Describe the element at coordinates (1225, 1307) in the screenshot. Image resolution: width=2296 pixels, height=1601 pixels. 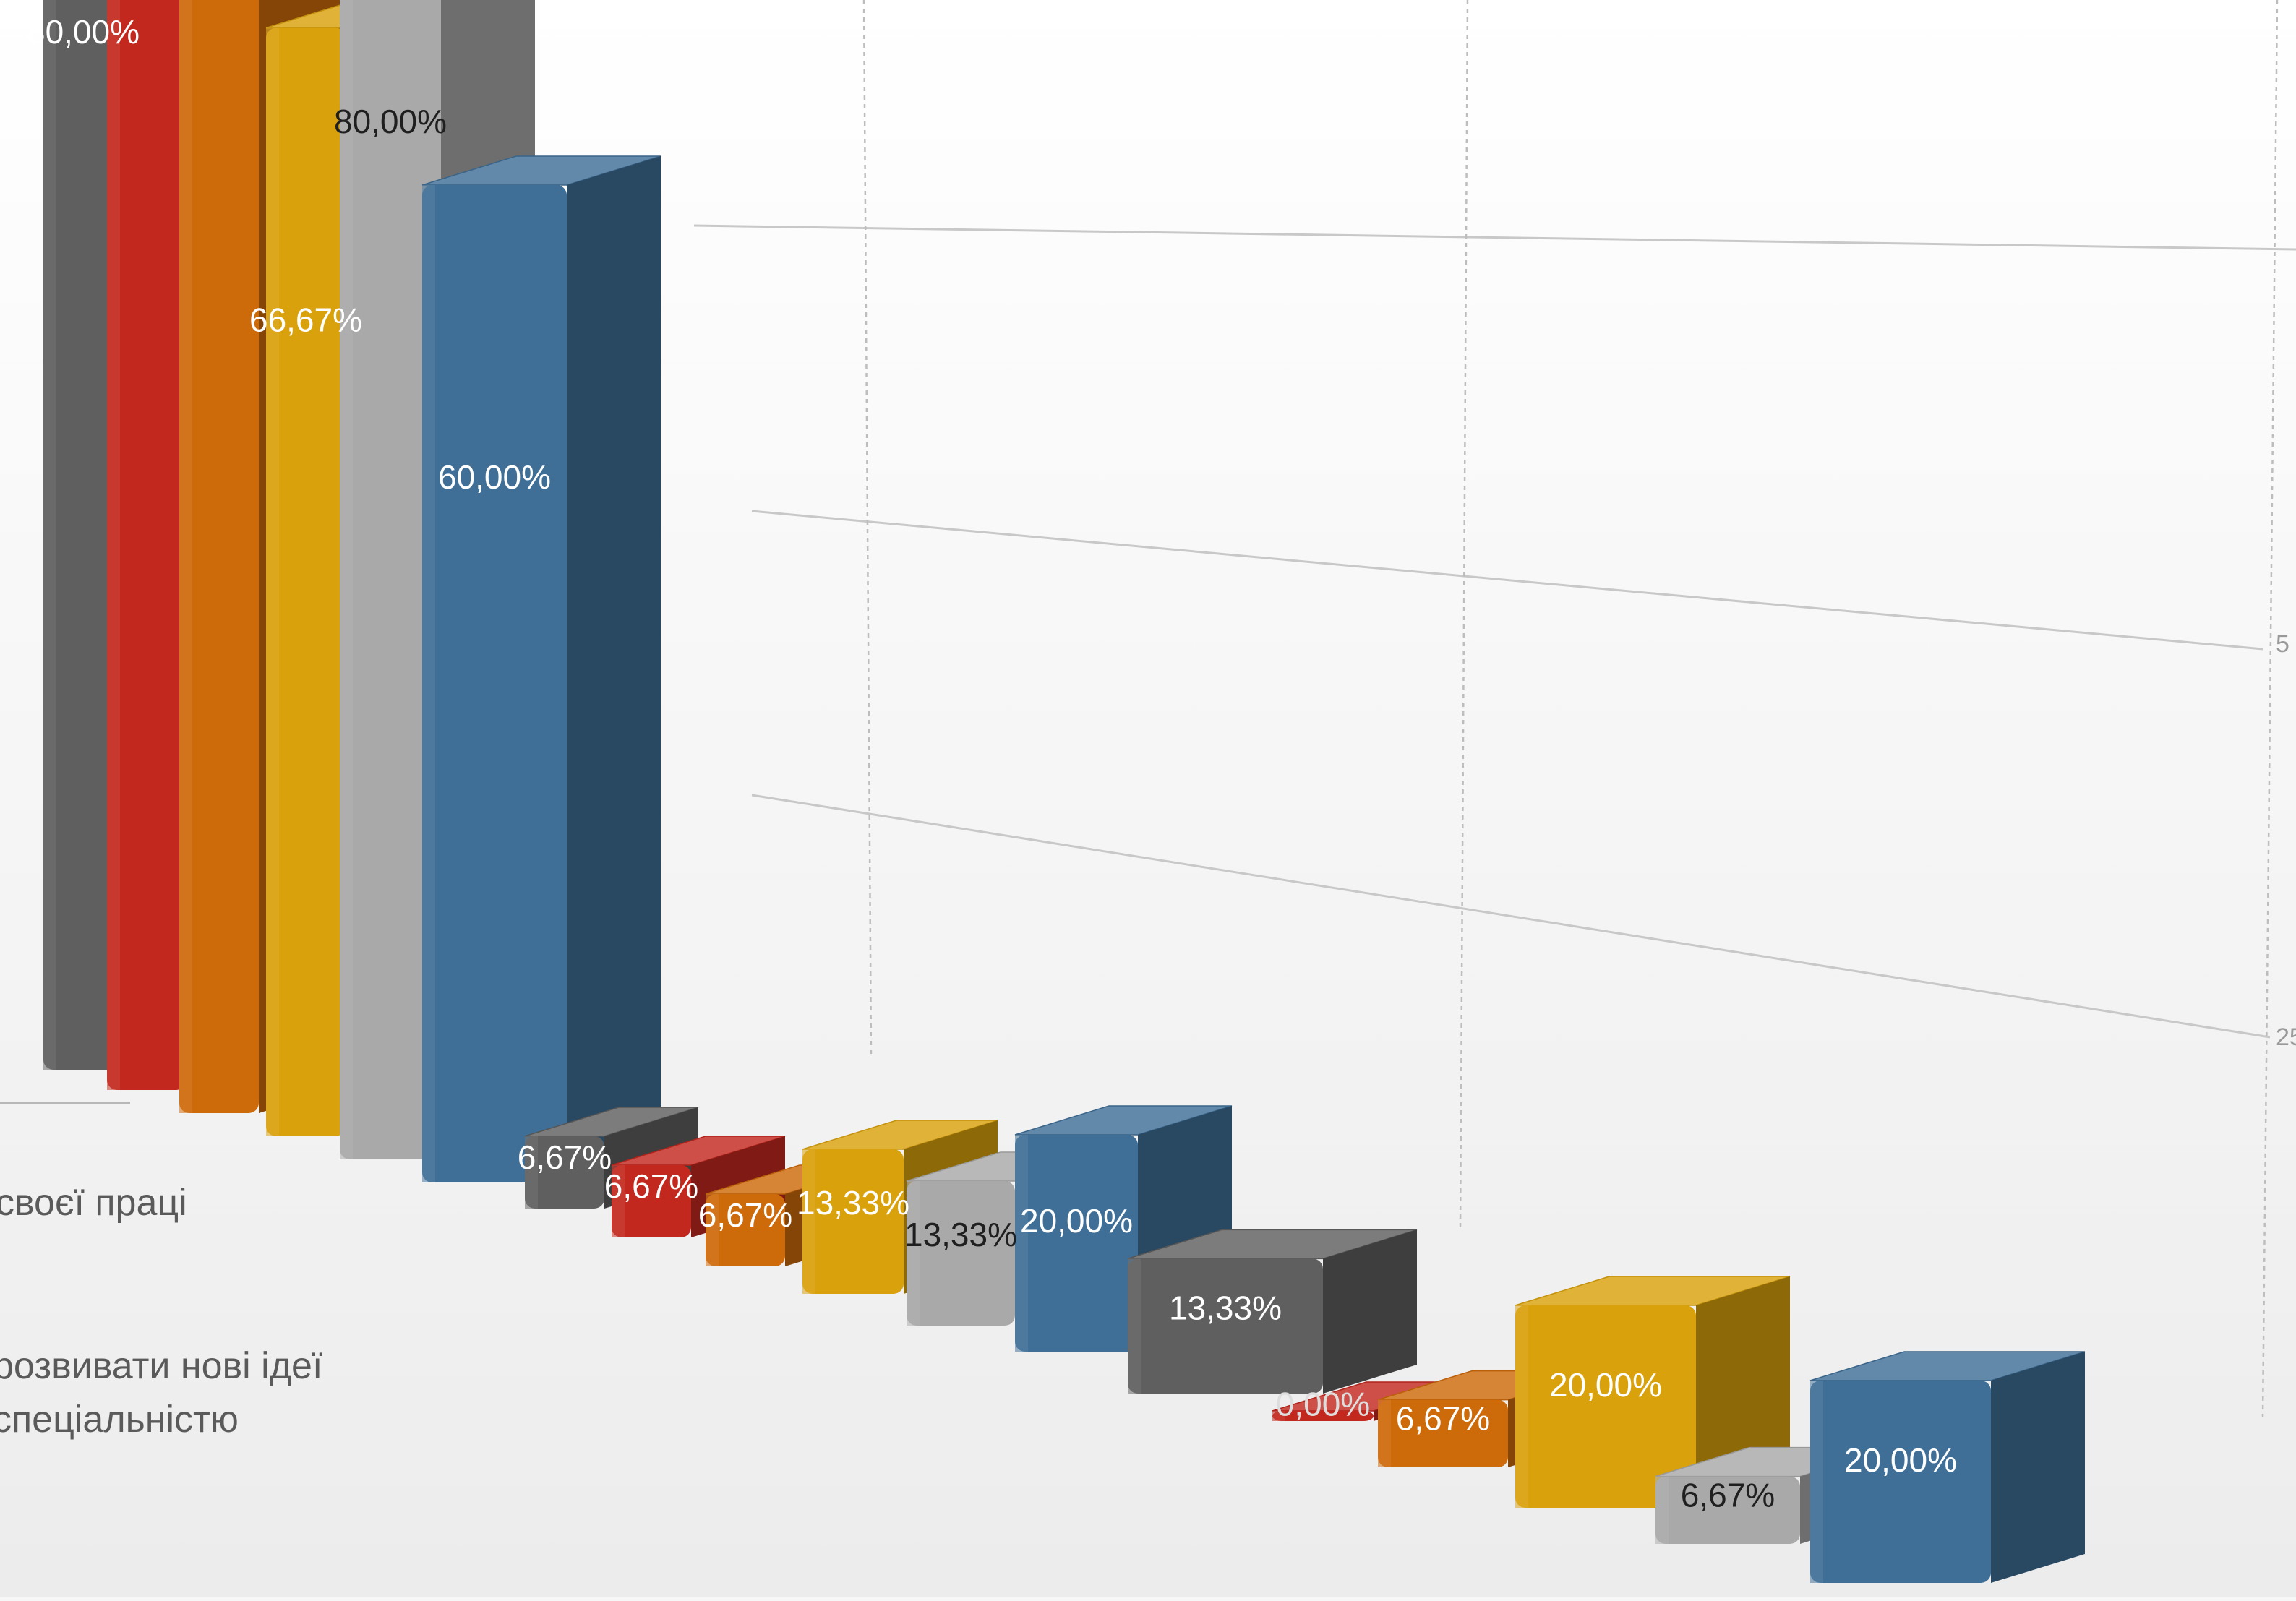
I see `data-label-g3-s1: 13,33%` at that location.